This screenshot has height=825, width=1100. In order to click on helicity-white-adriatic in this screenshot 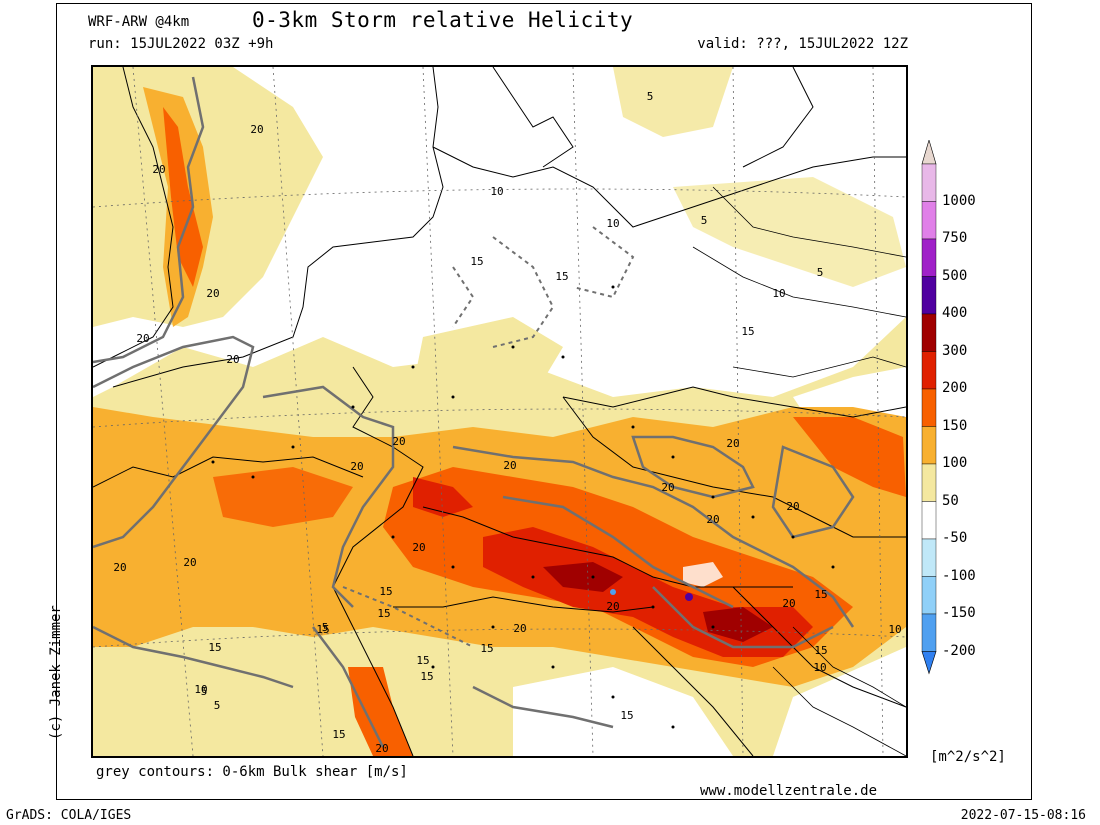, I will do `click(623, 711)`.